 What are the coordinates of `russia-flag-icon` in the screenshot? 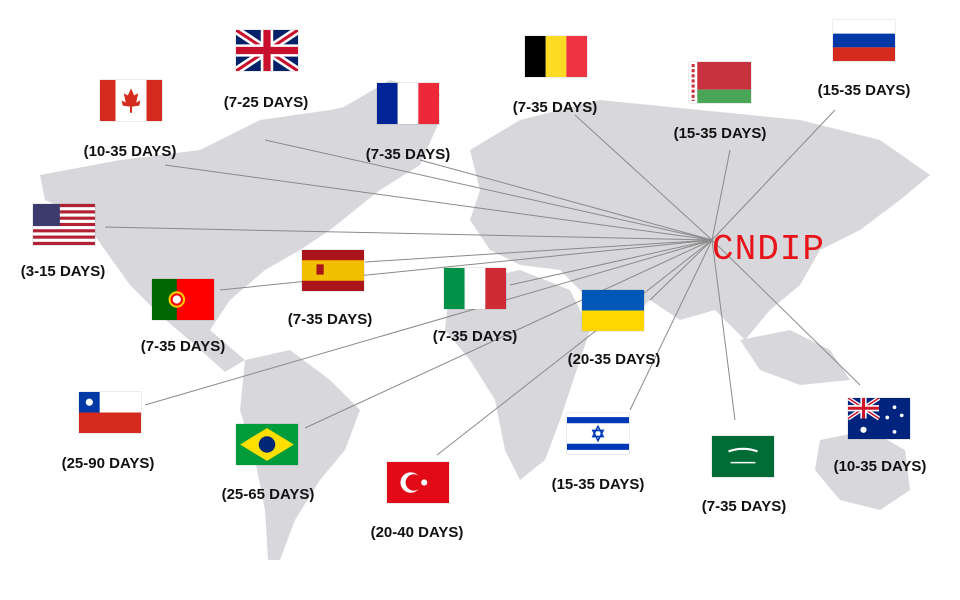 It's located at (864, 40).